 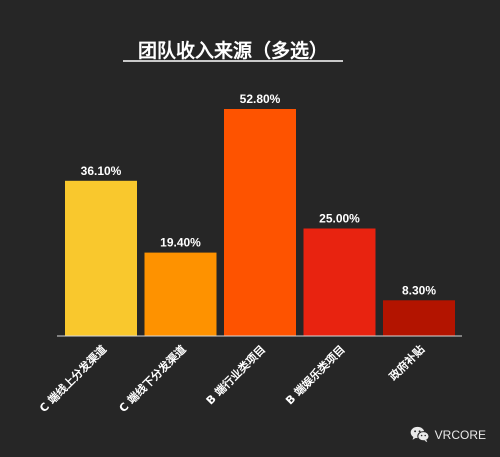 What do you see at coordinates (406, 362) in the screenshot?
I see `x-tick-label-5: 政府补贴` at bounding box center [406, 362].